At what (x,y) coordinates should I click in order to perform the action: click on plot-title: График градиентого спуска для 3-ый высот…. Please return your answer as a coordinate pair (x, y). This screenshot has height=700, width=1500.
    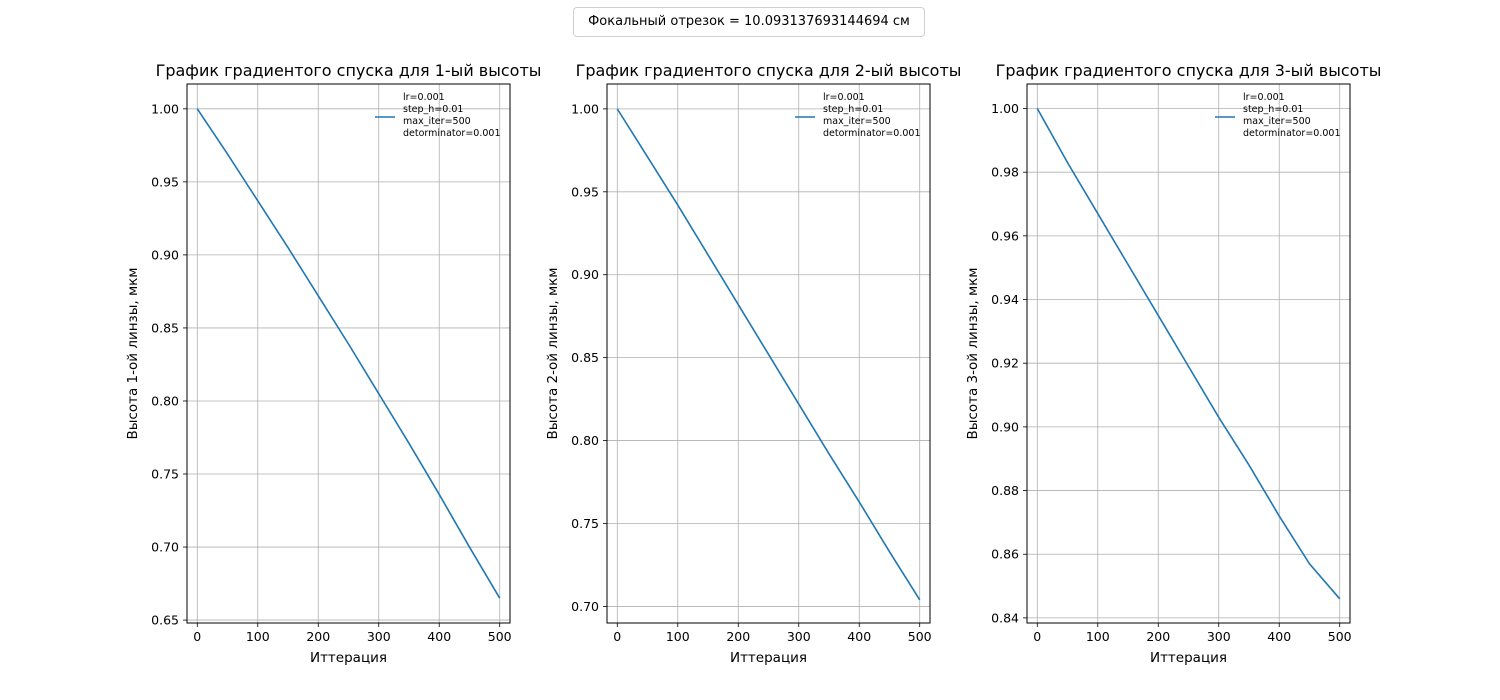
    Looking at the image, I should click on (1189, 70).